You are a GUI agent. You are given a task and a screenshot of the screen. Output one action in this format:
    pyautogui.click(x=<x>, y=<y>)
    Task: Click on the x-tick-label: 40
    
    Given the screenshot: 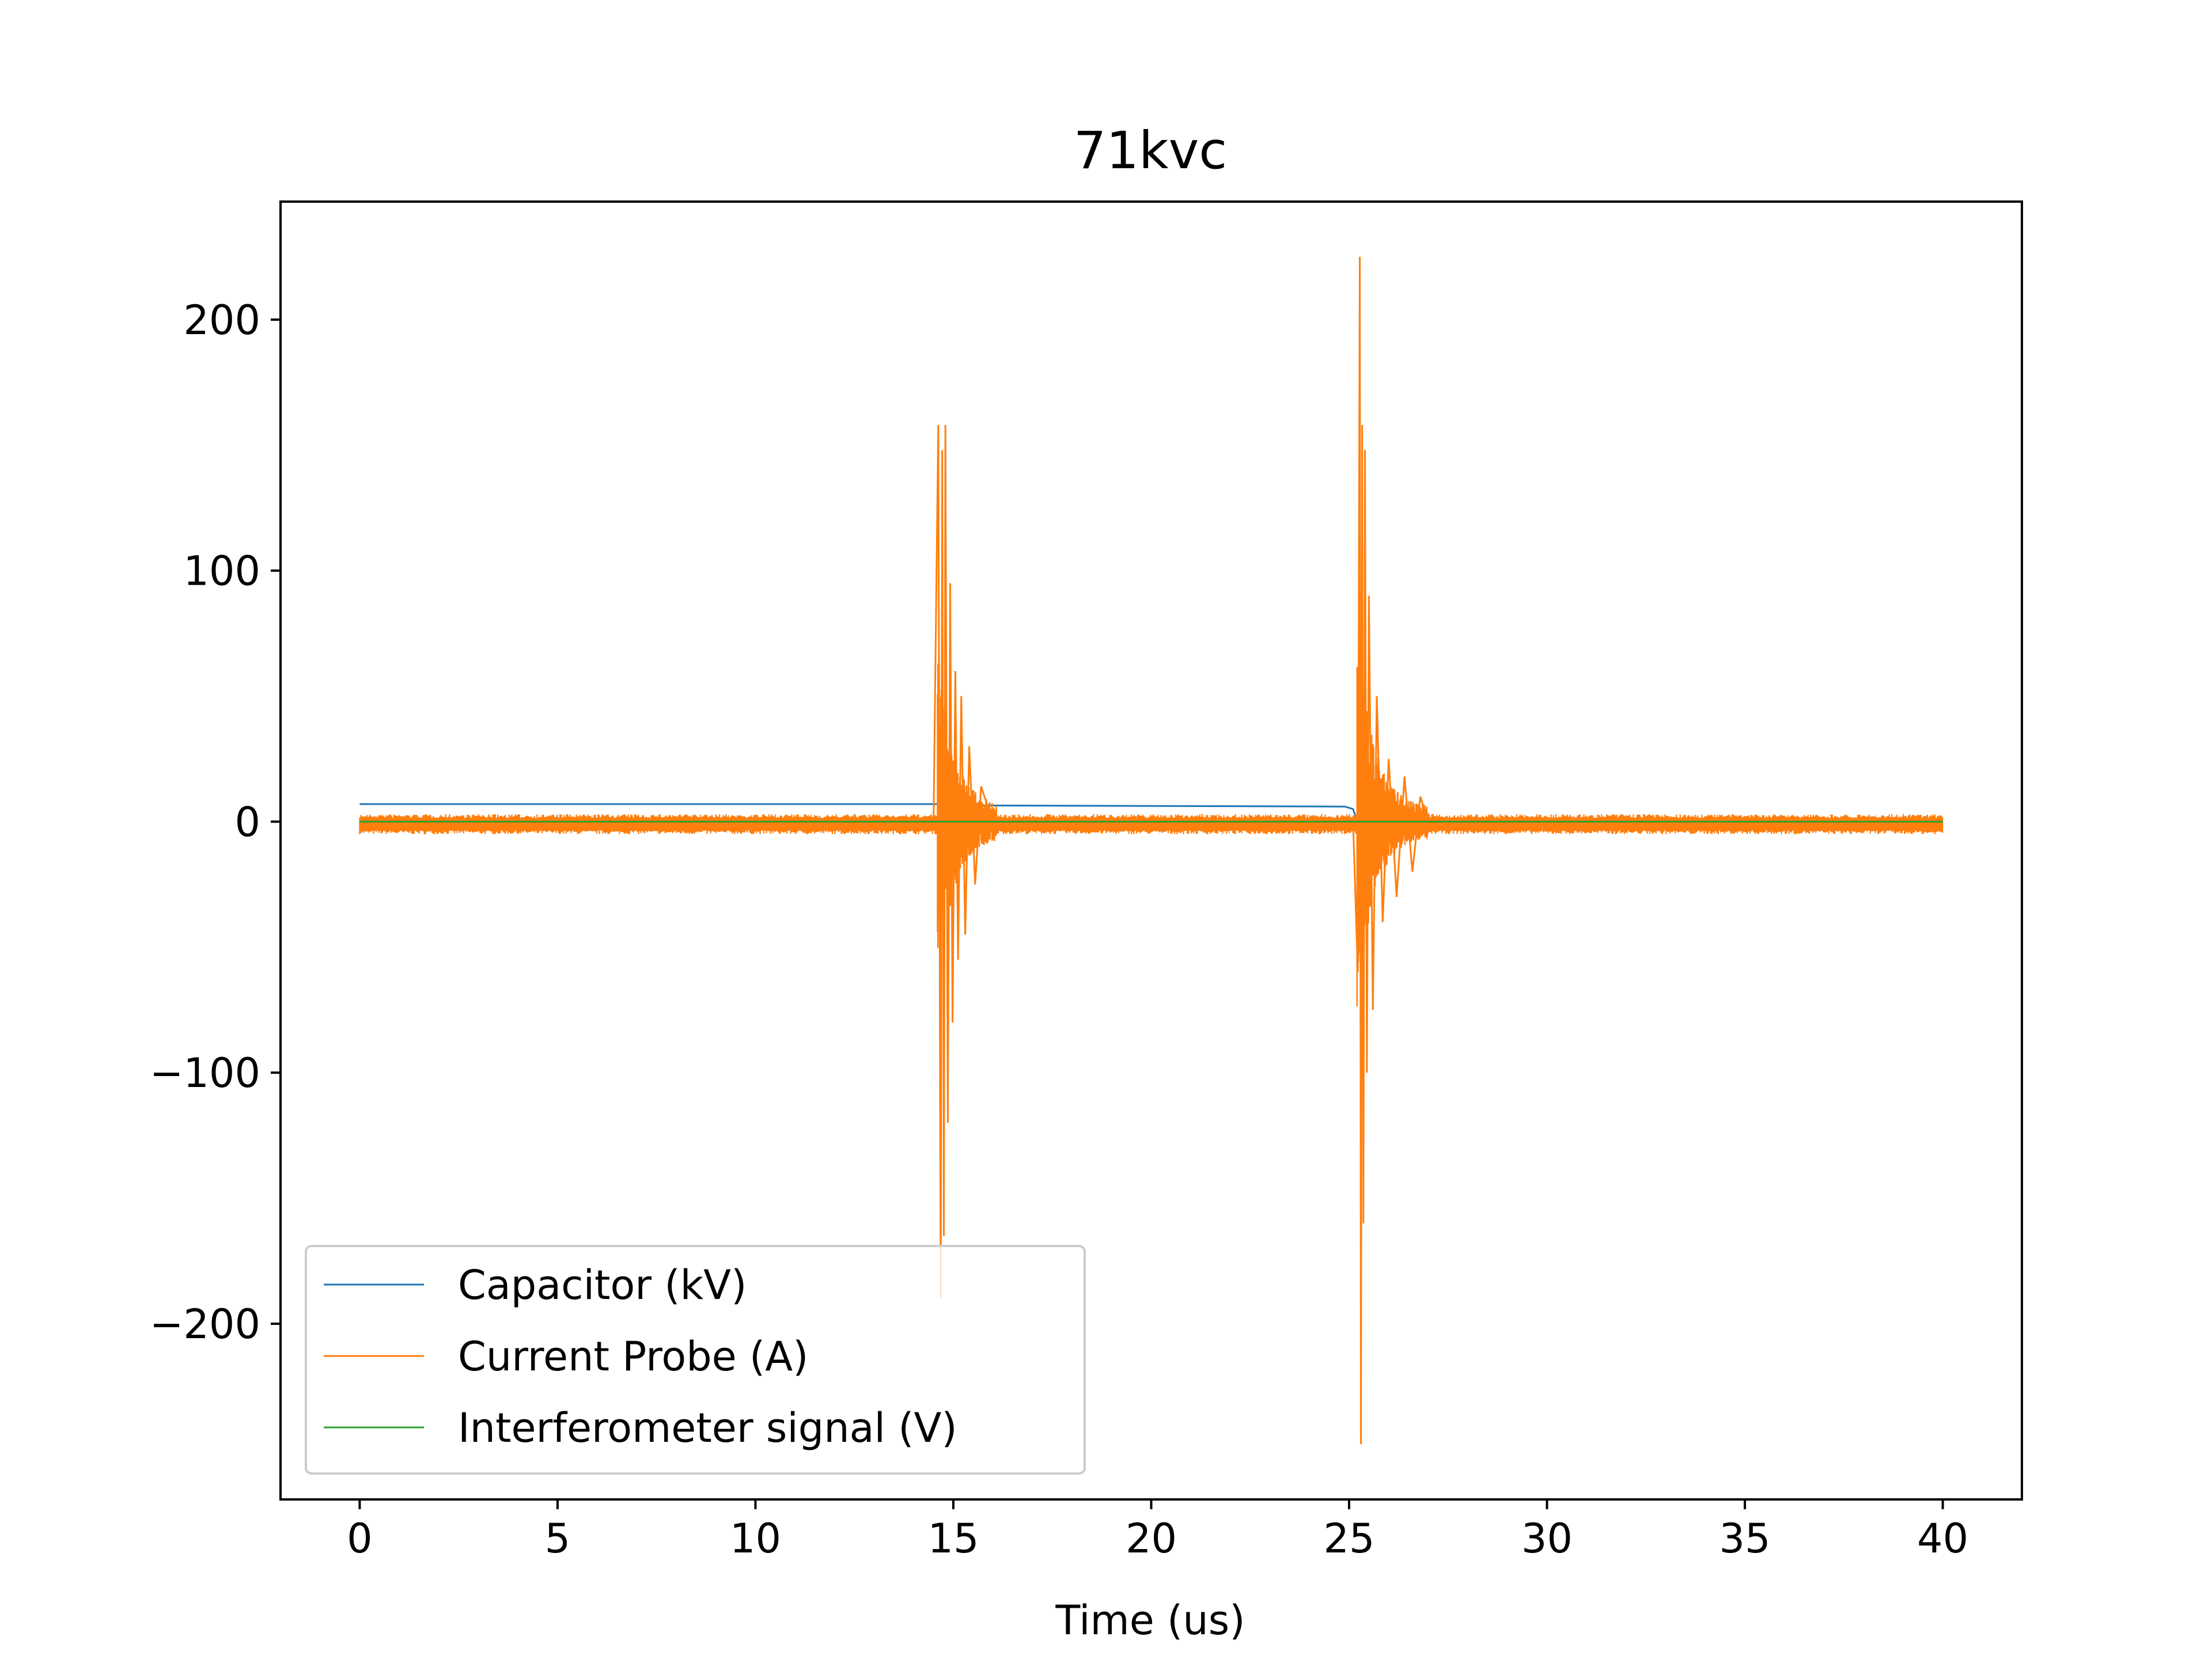 What is the action you would take?
    pyautogui.click(x=1942, y=1538)
    